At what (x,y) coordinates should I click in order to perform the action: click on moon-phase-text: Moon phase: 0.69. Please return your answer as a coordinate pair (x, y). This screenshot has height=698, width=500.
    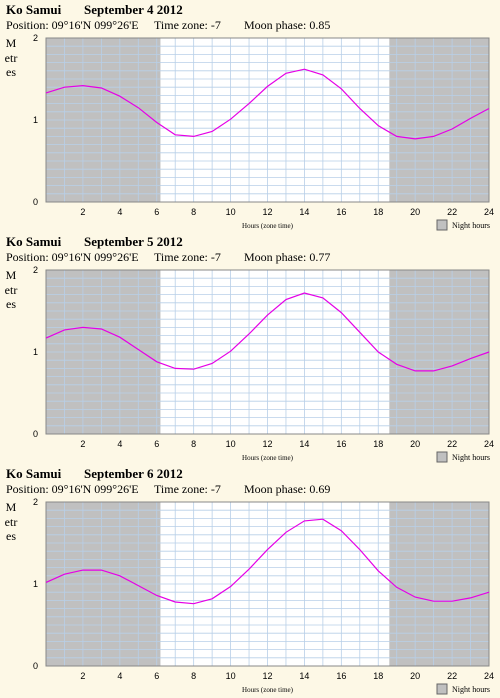
    Looking at the image, I should click on (287, 489).